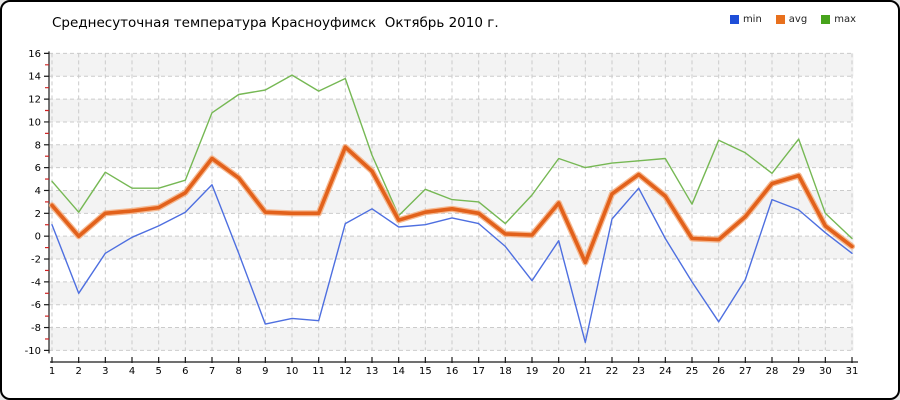 The width and height of the screenshot is (900, 400). What do you see at coordinates (38, 237) in the screenshot?
I see `y-tick-label: 0` at bounding box center [38, 237].